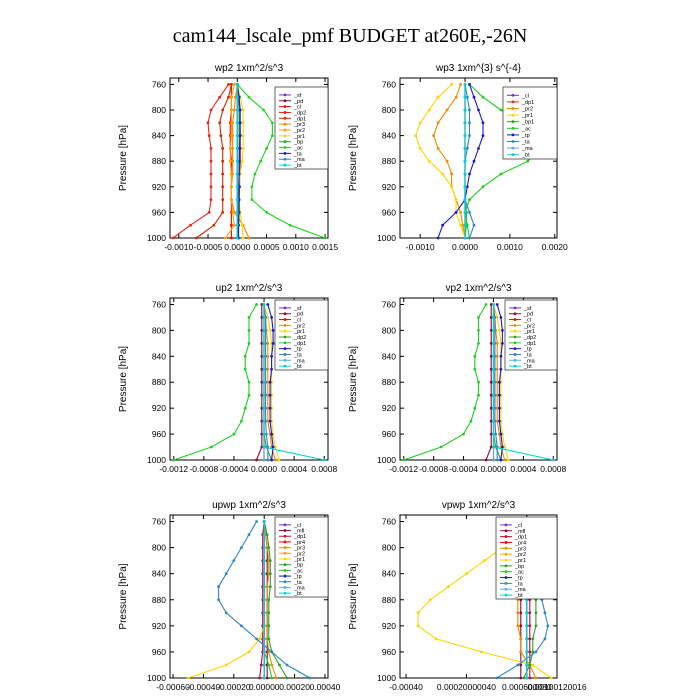 This screenshot has height=700, width=700. Describe the element at coordinates (156, 460) in the screenshot. I see `y-tick-label: 1000` at that location.